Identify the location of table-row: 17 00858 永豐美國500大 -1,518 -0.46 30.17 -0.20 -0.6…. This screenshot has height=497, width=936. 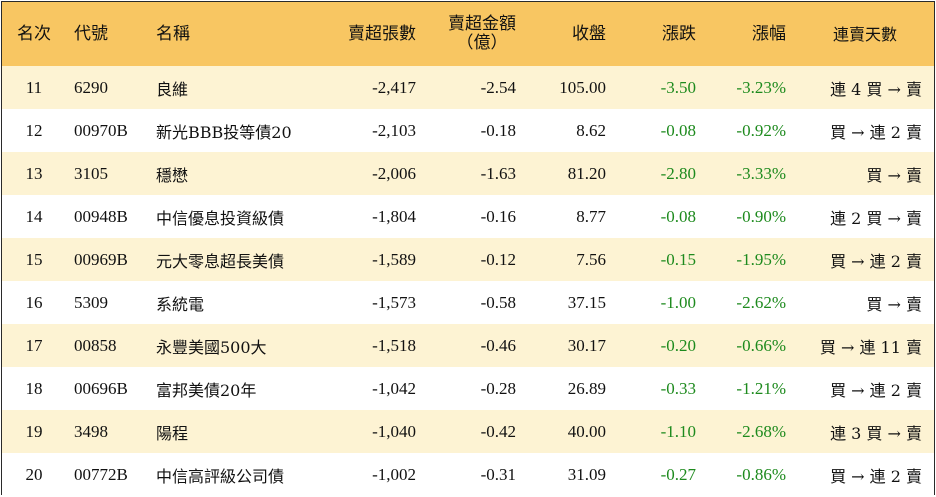
(468, 345).